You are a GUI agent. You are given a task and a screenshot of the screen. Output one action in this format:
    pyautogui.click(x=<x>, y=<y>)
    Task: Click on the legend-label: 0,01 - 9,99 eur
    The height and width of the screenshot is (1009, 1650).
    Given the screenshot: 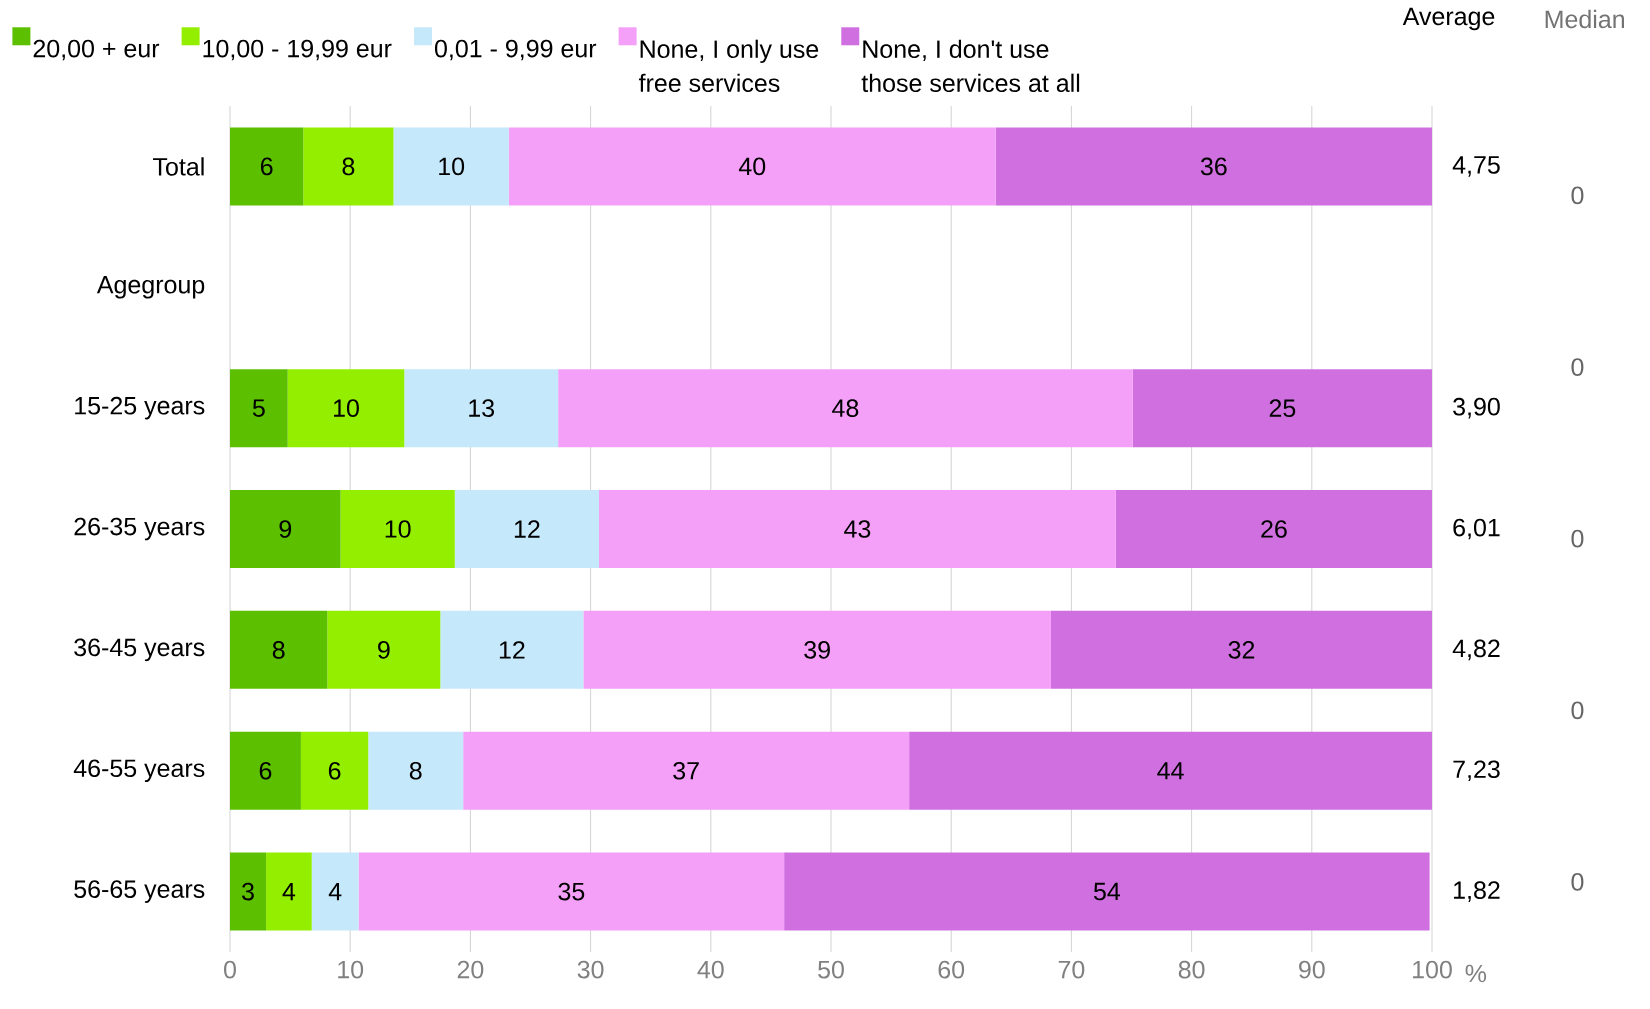 What is the action you would take?
    pyautogui.click(x=515, y=50)
    